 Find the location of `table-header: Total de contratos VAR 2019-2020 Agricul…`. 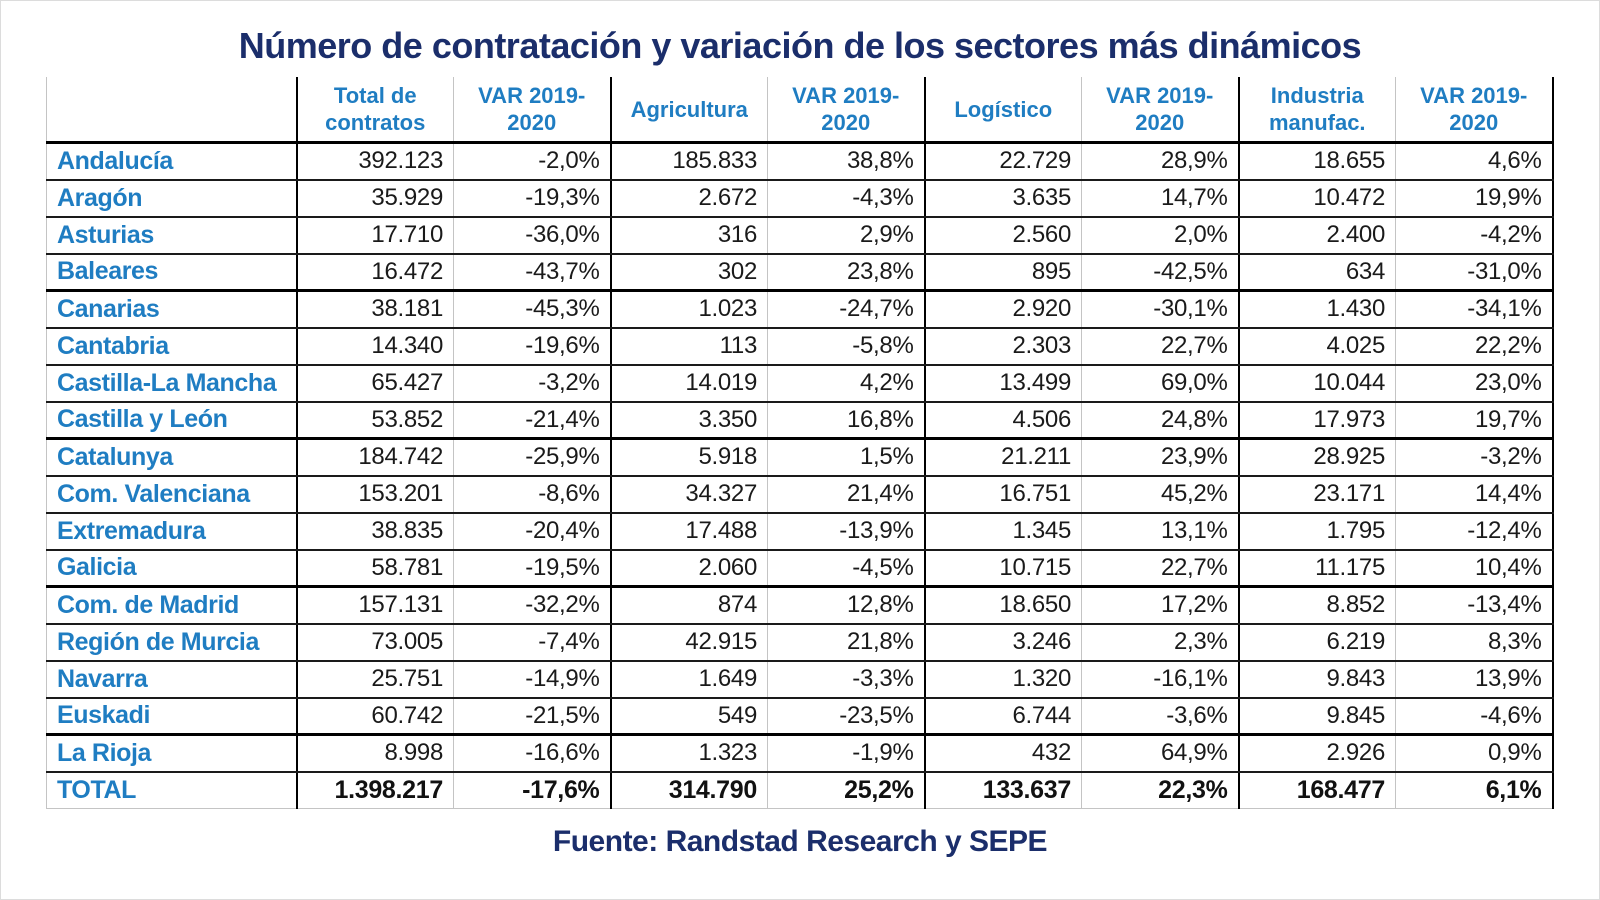

table-header: Total de contratos VAR 2019-2020 Agricul… is located at coordinates (800, 110).